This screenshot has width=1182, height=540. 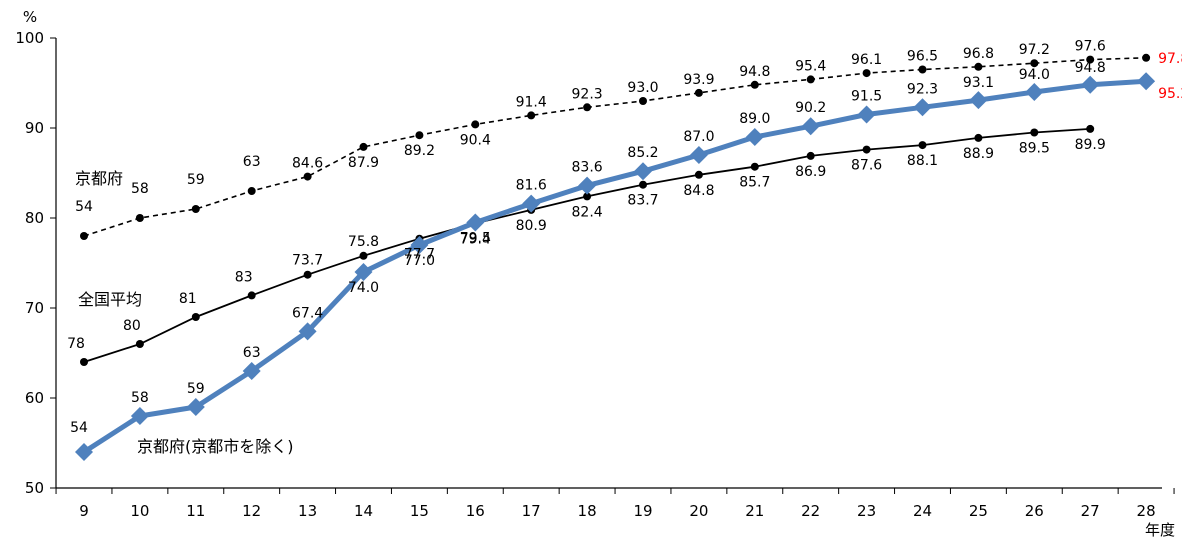 What do you see at coordinates (1160, 530) in the screenshot?
I see `x-unit-label: 年度` at bounding box center [1160, 530].